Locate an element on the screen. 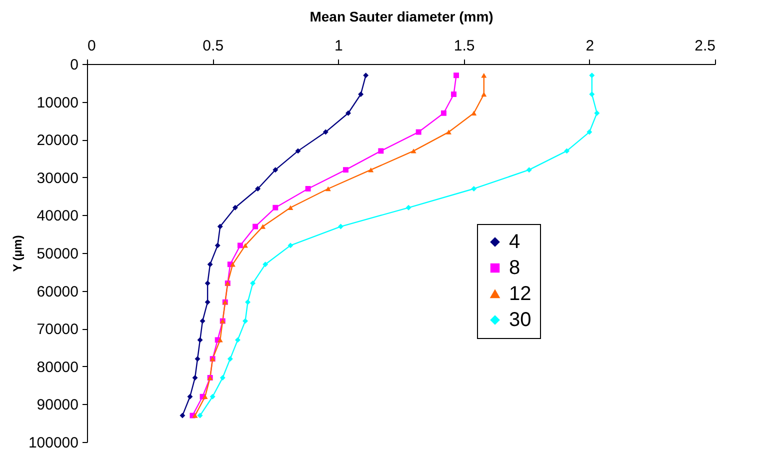  y-tick-label: 40000 is located at coordinates (57, 216).